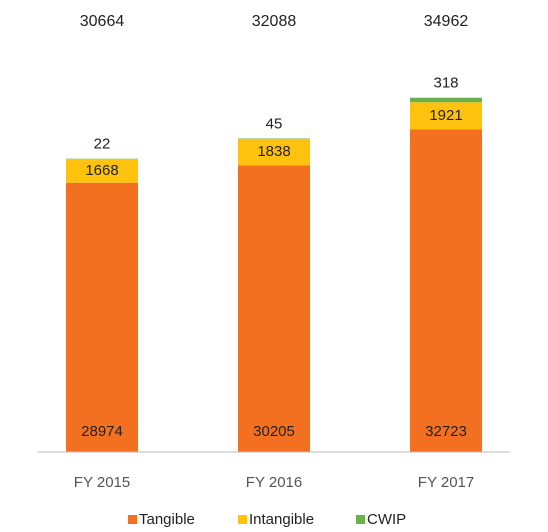 The width and height of the screenshot is (548, 532). I want to click on data-label: 318, so click(445, 83).